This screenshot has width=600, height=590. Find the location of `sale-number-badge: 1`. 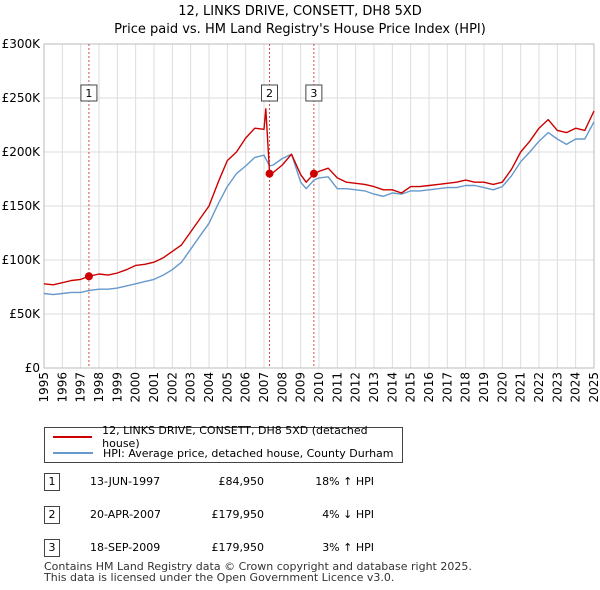

sale-number-badge: 1 is located at coordinates (52, 482).